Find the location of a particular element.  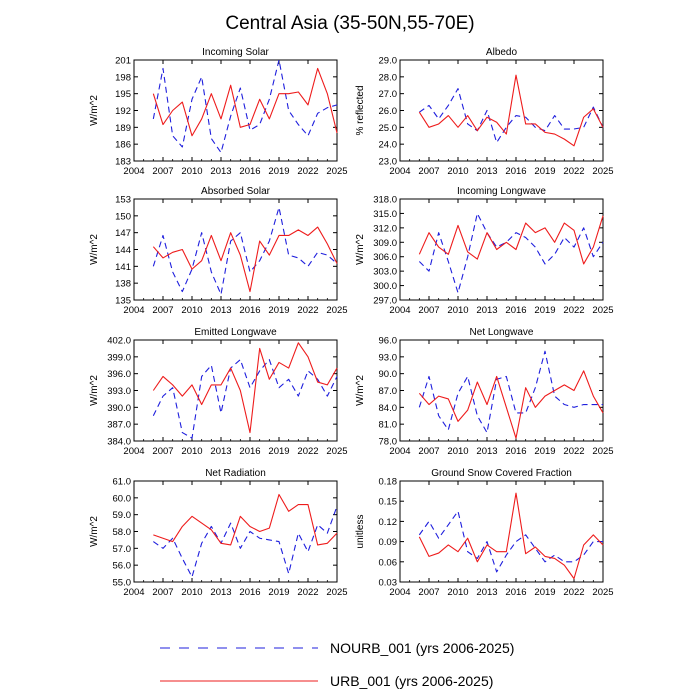

y-tick-label: 315.0 is located at coordinates (385, 214).